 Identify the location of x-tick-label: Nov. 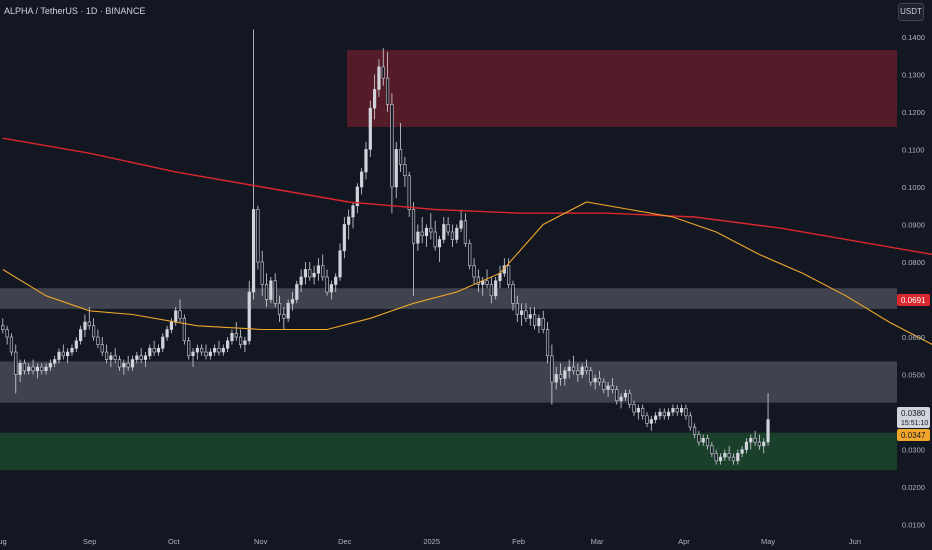
(261, 541).